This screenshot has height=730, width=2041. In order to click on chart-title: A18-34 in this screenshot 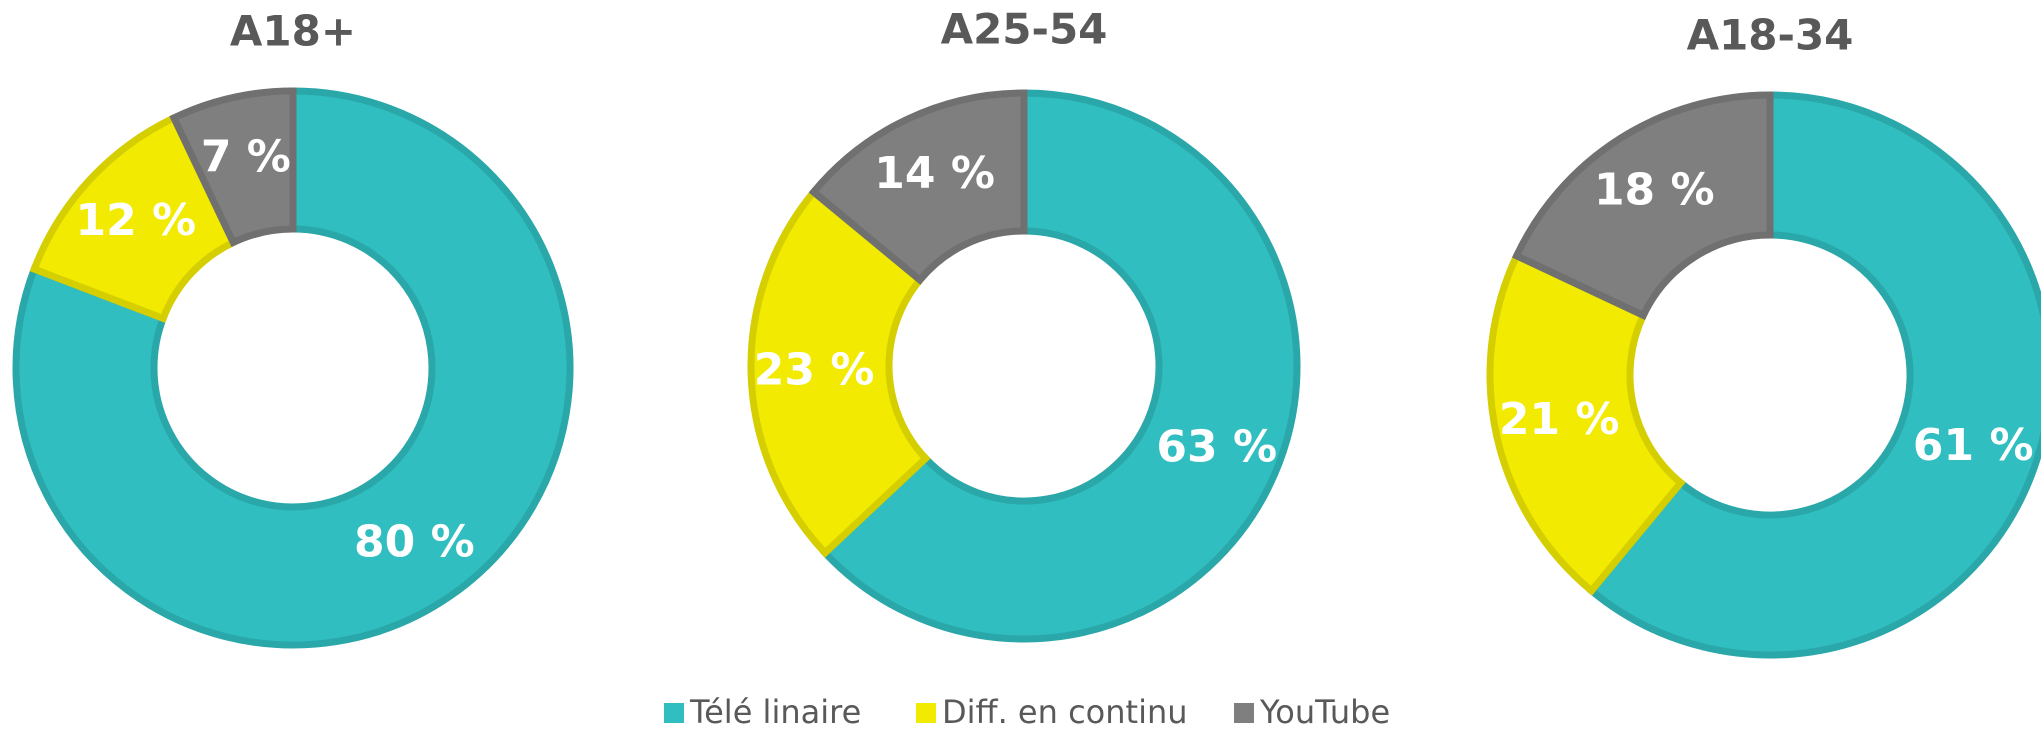, I will do `click(1770, 35)`.